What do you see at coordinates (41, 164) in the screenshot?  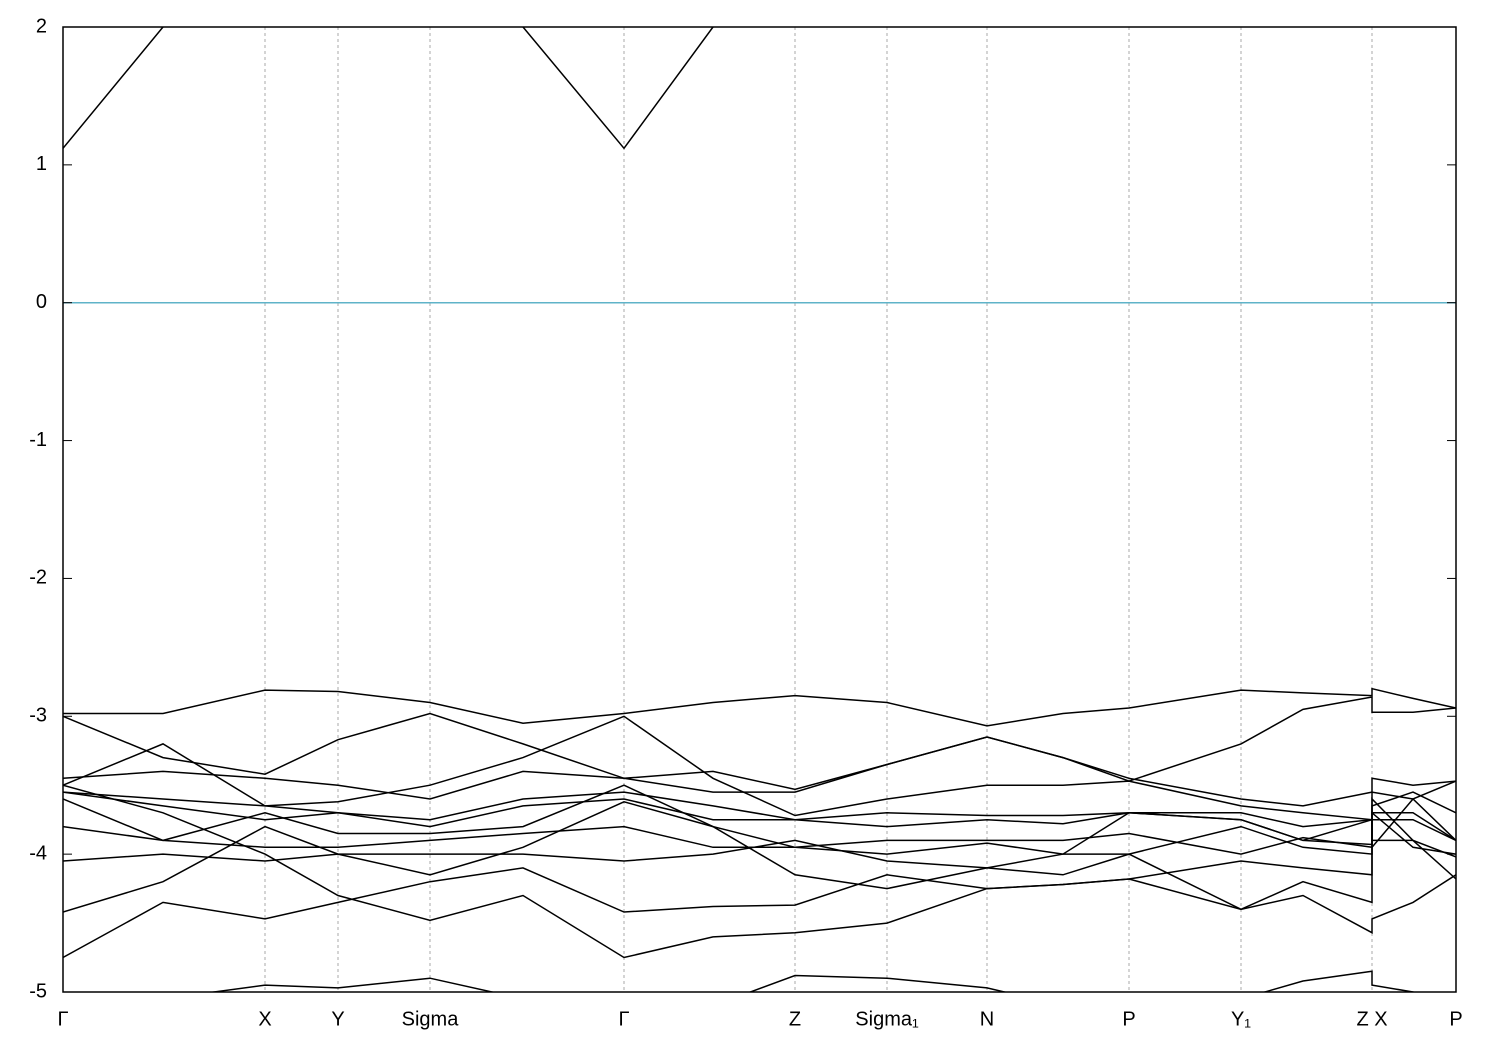 I see `y-tick-label: 1` at bounding box center [41, 164].